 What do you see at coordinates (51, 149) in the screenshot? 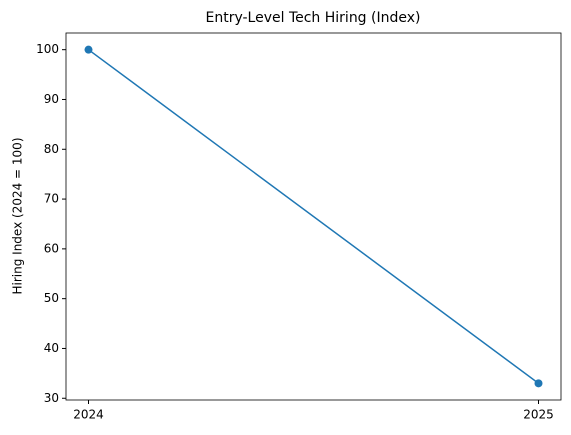
I see `y-tick-label: 80` at bounding box center [51, 149].